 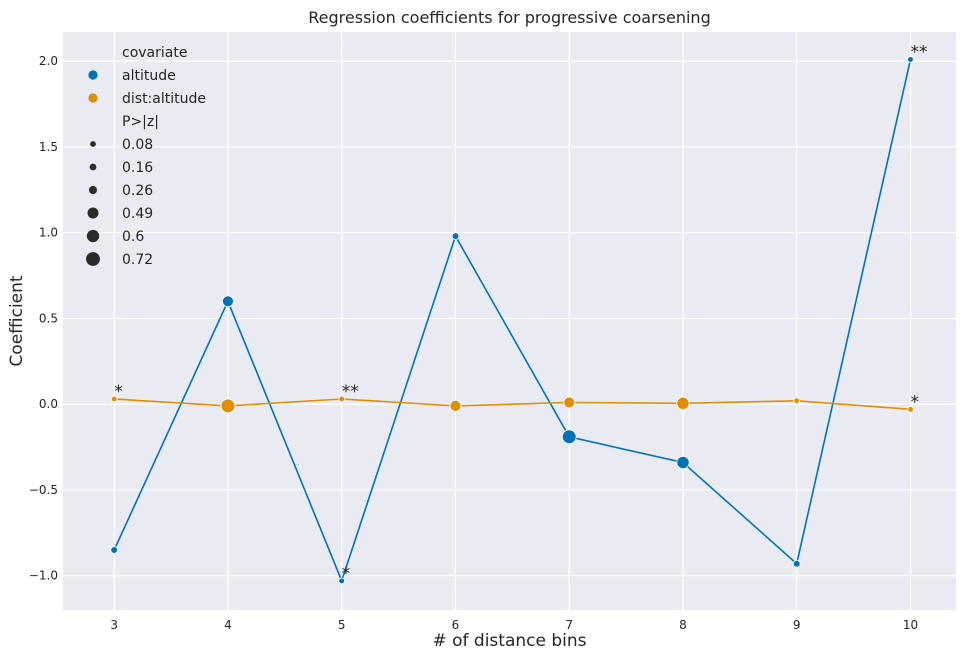 What do you see at coordinates (149, 76) in the screenshot?
I see `legend-series-label: altitude` at bounding box center [149, 76].